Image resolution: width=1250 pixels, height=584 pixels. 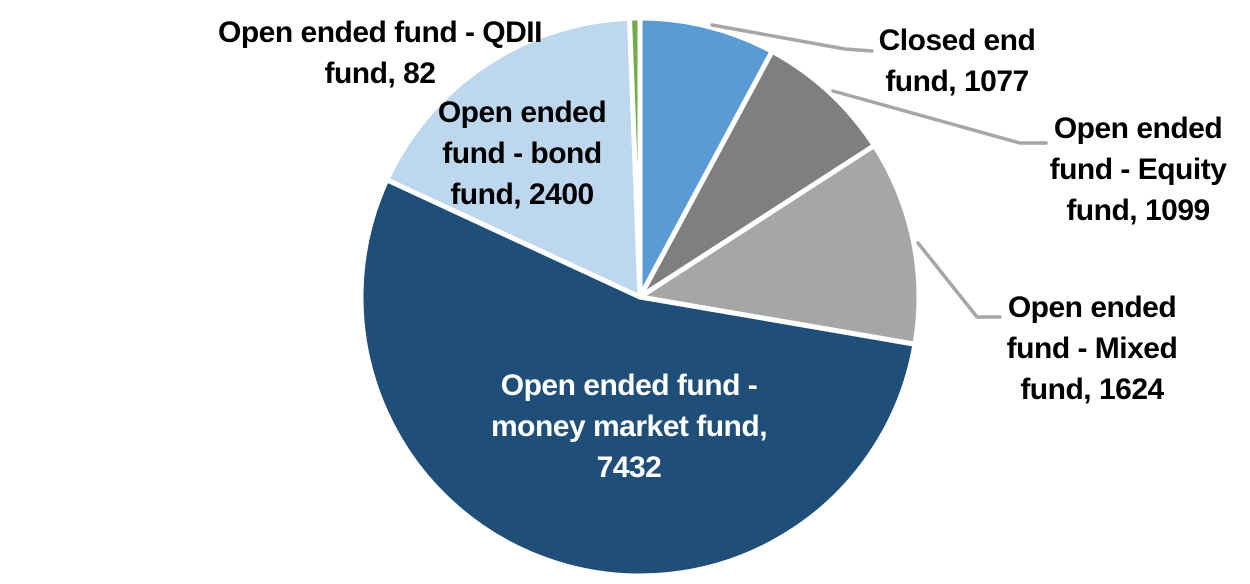 I want to click on data-label-equity-fund: Open ended fund - Equity fund, 1099, so click(x=1114, y=169).